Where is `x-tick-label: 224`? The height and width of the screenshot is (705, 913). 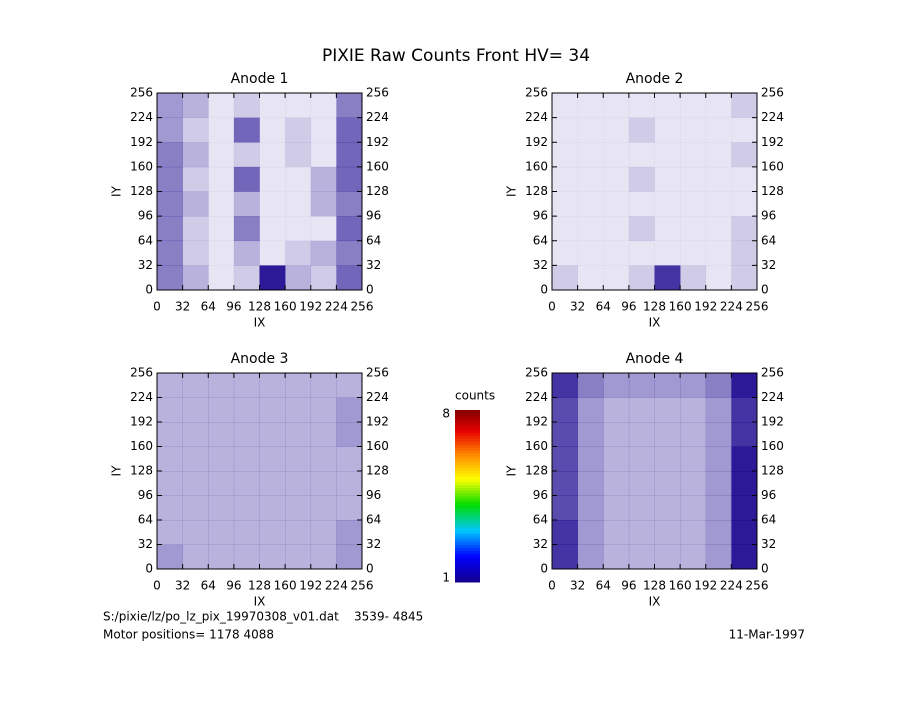 x-tick-label: 224 is located at coordinates (731, 586).